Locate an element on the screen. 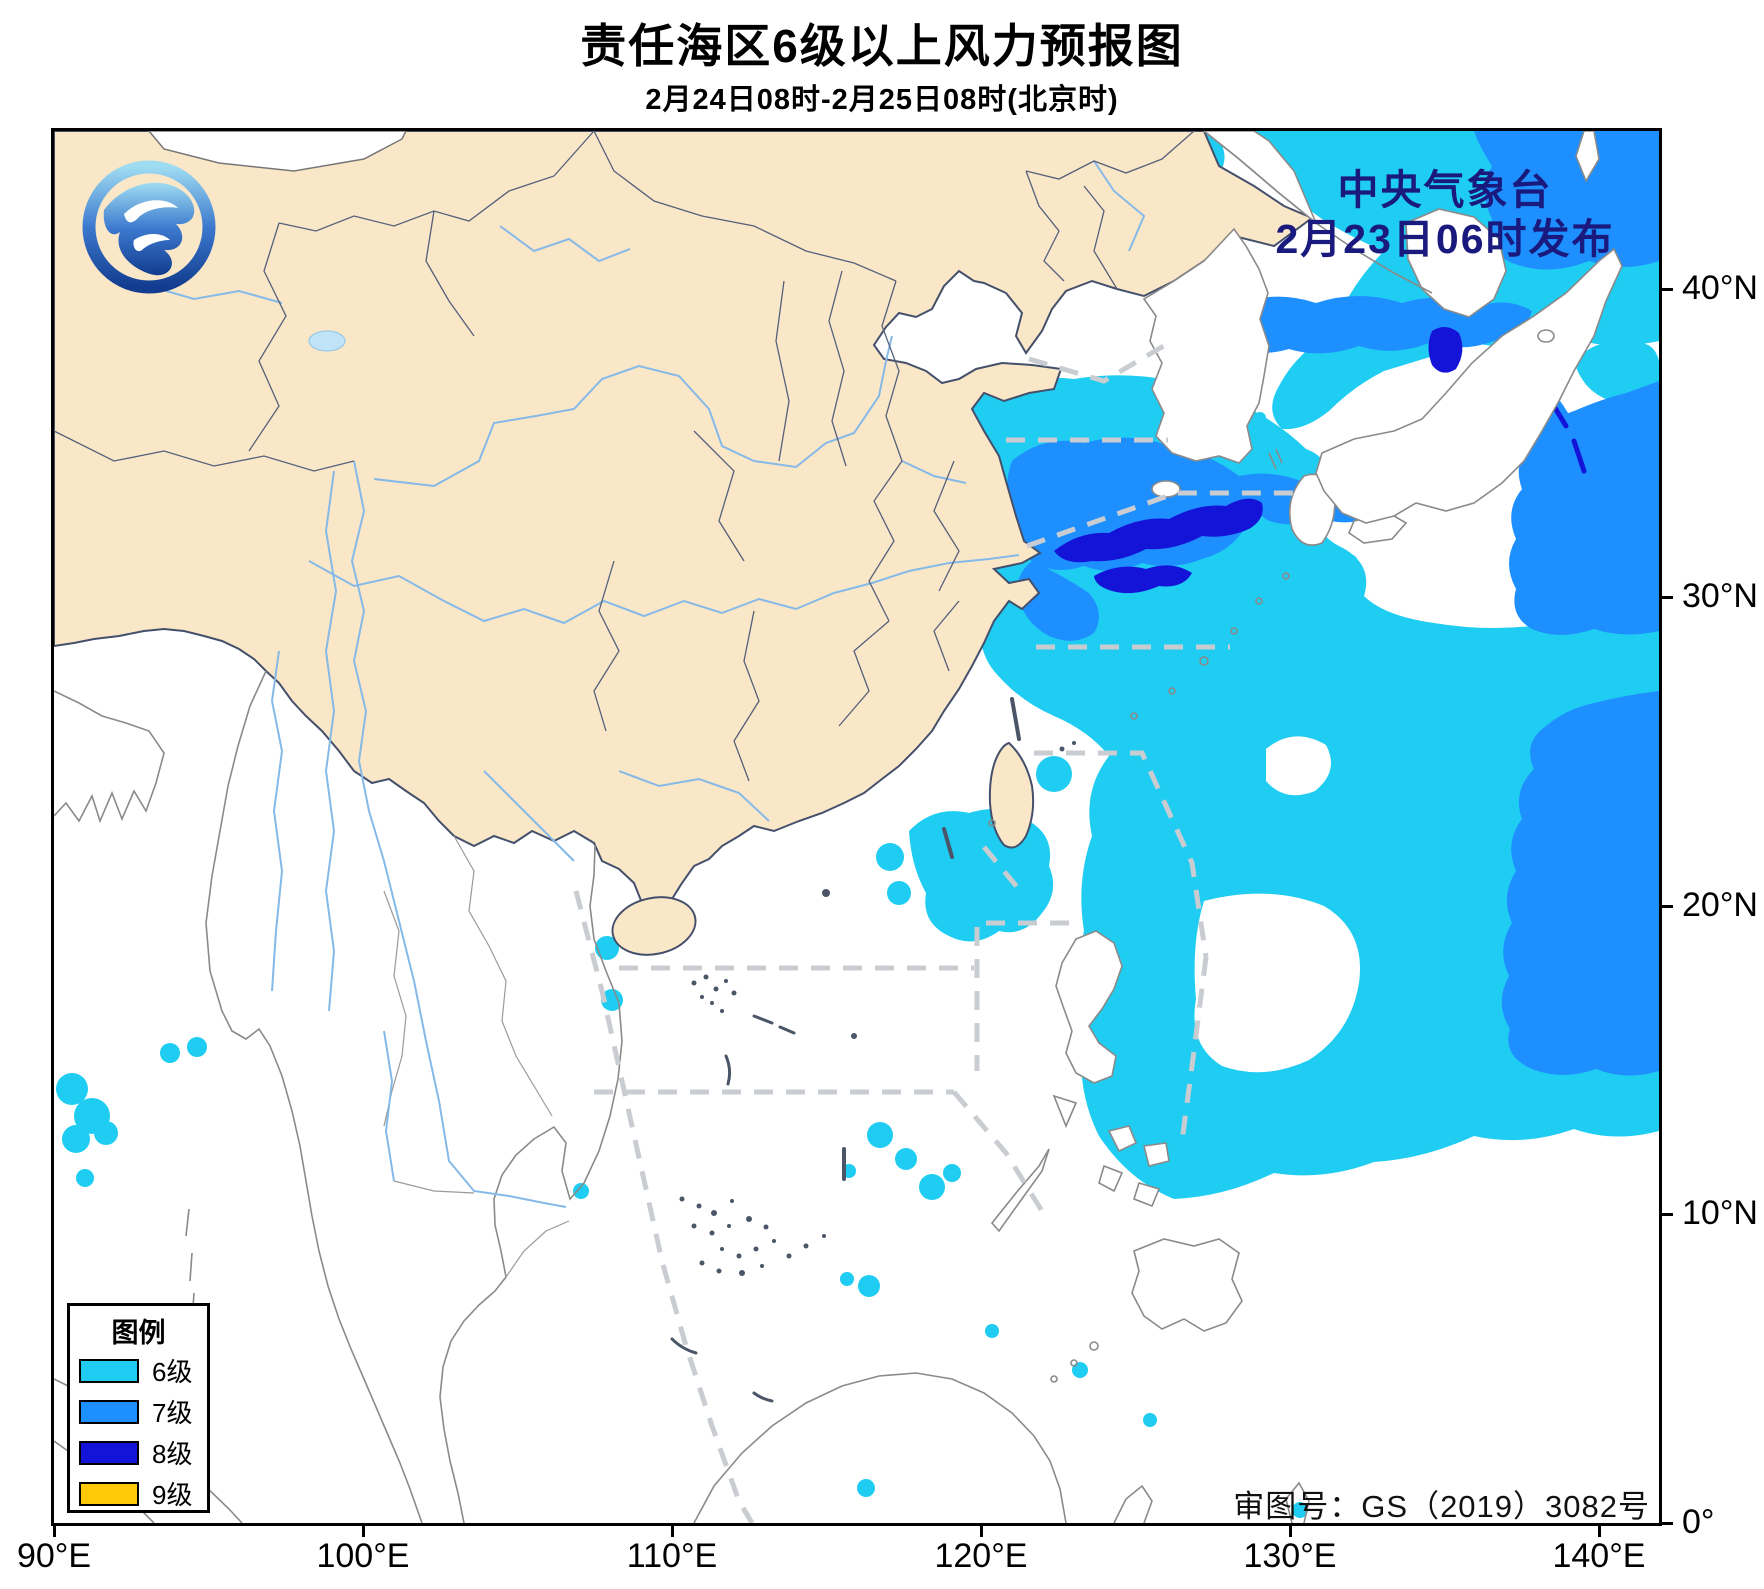  issuer-banner: 中央气象台 2月23日06时发布 is located at coordinates (1445, 215).